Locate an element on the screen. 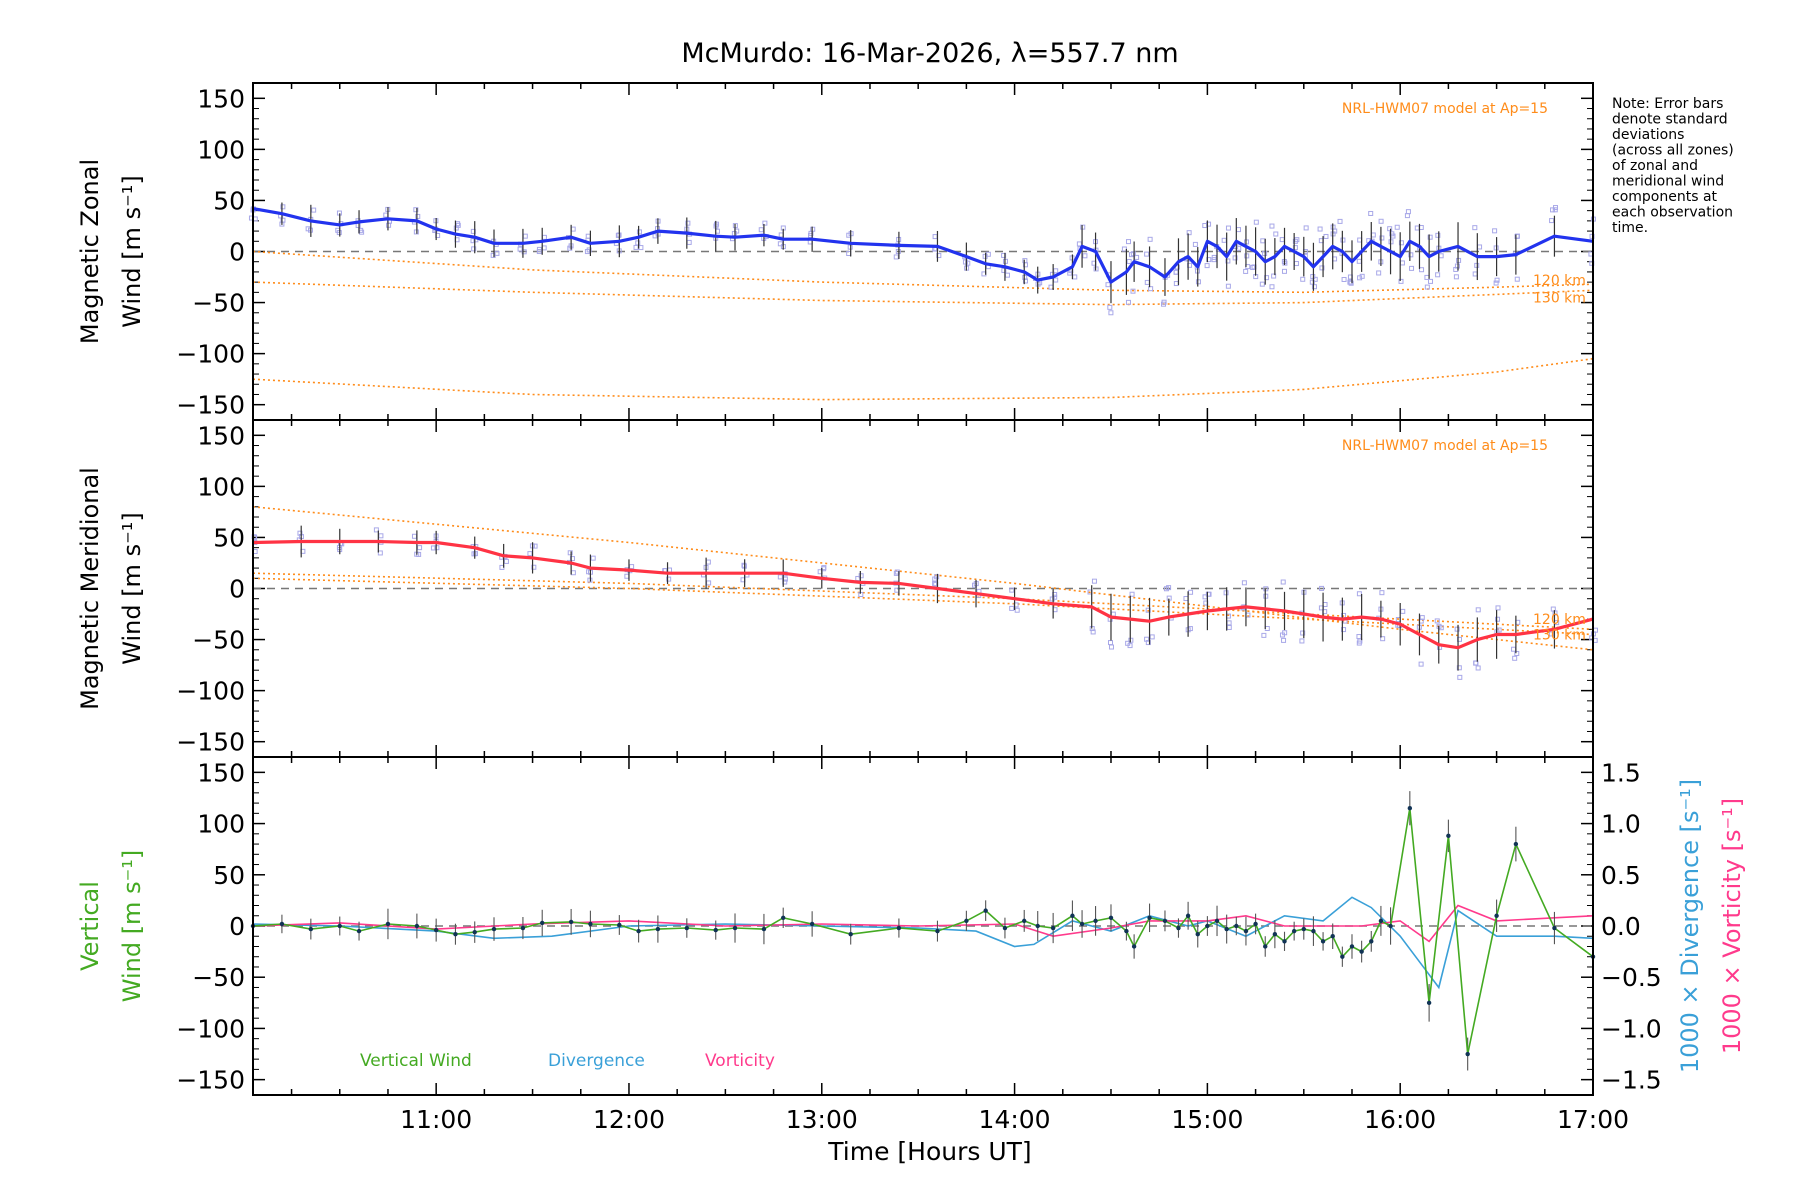  meridional-ylabel: Magnetic Meridional is located at coordinates (90, 588).